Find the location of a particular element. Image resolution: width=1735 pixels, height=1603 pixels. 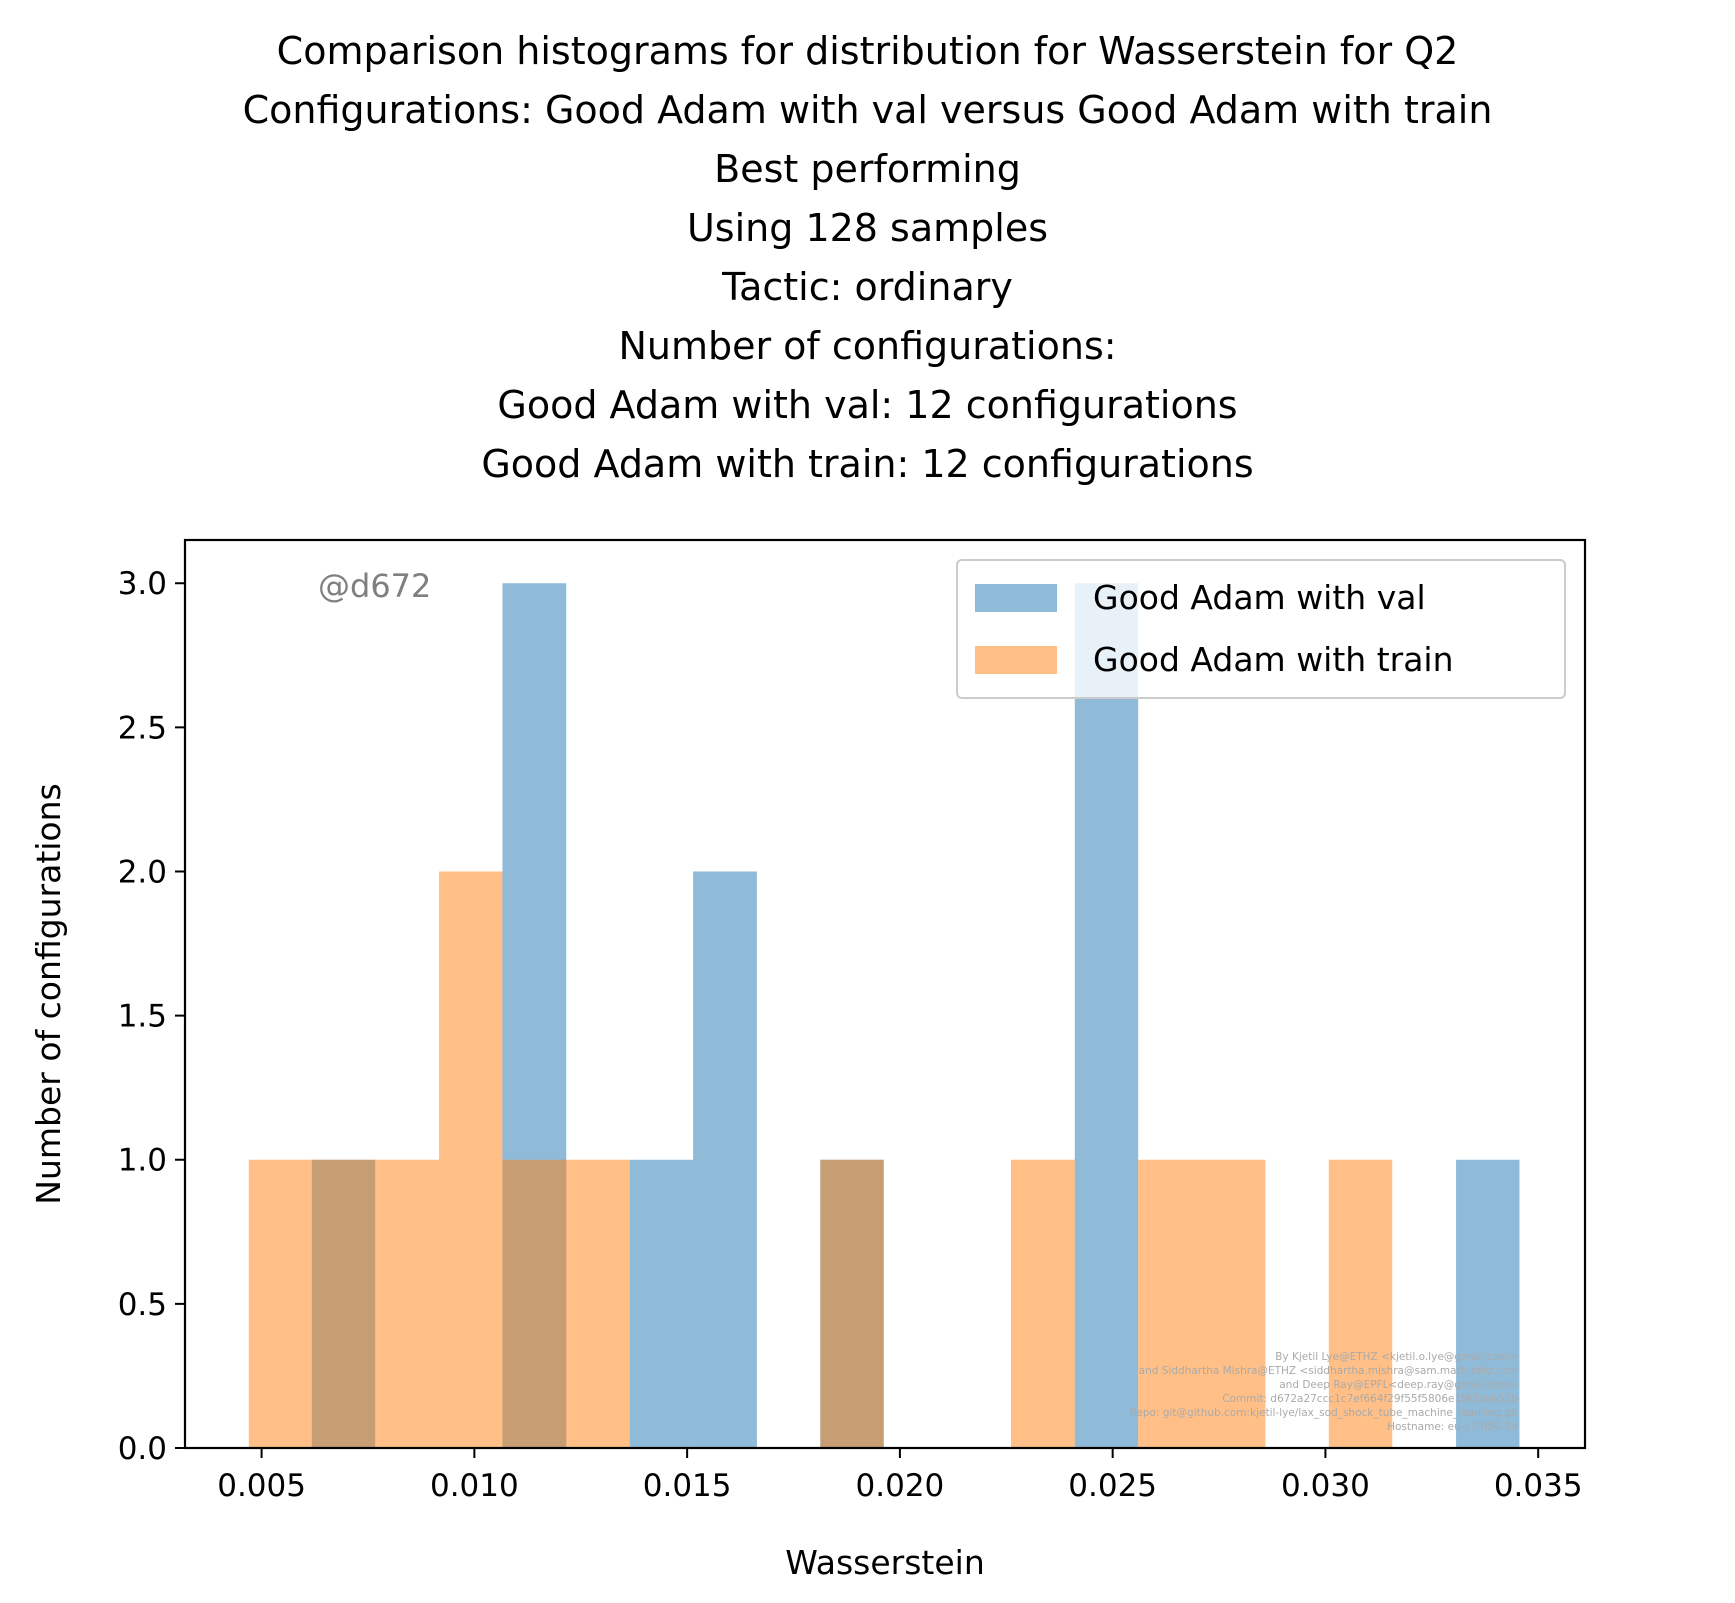

x-tick-label: 0.035 is located at coordinates (1538, 1486).